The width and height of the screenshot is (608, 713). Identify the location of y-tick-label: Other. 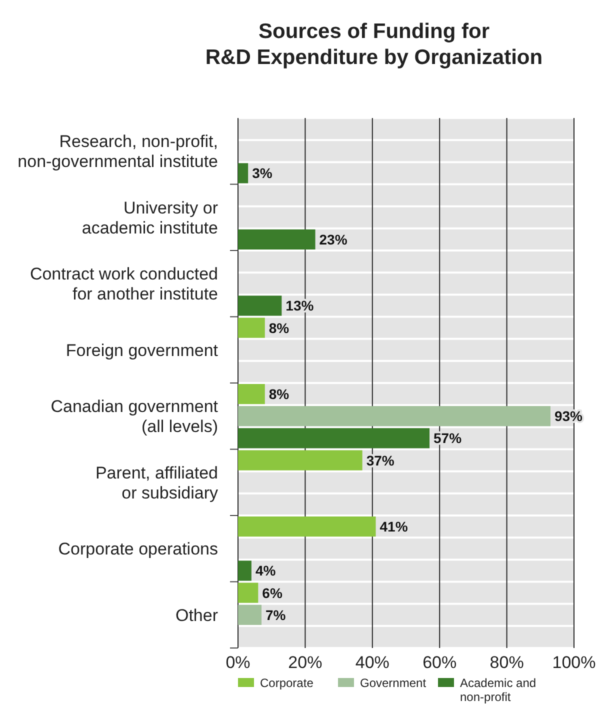
(196, 615).